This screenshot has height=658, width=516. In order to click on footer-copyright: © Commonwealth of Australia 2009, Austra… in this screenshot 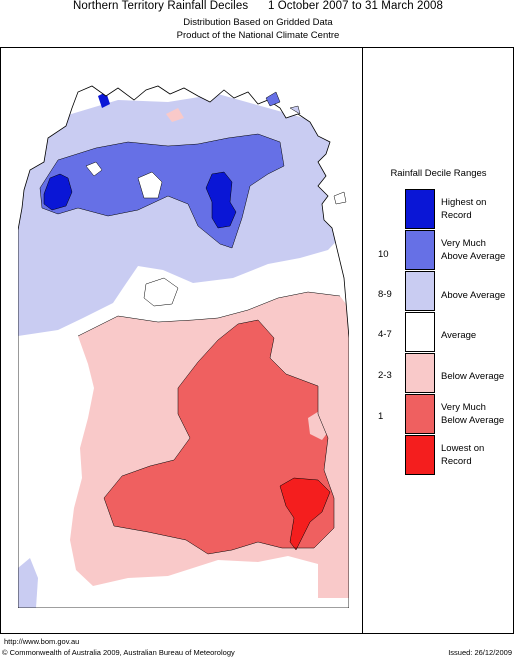, I will do `click(118, 652)`.